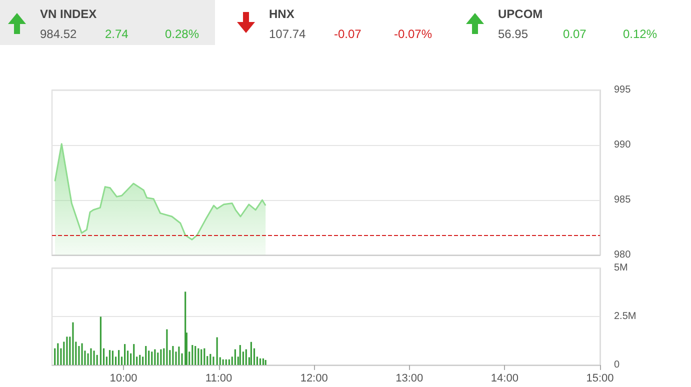 Image resolution: width=691 pixels, height=387 pixels. What do you see at coordinates (116, 34) in the screenshot?
I see `text: 2.74` at bounding box center [116, 34].